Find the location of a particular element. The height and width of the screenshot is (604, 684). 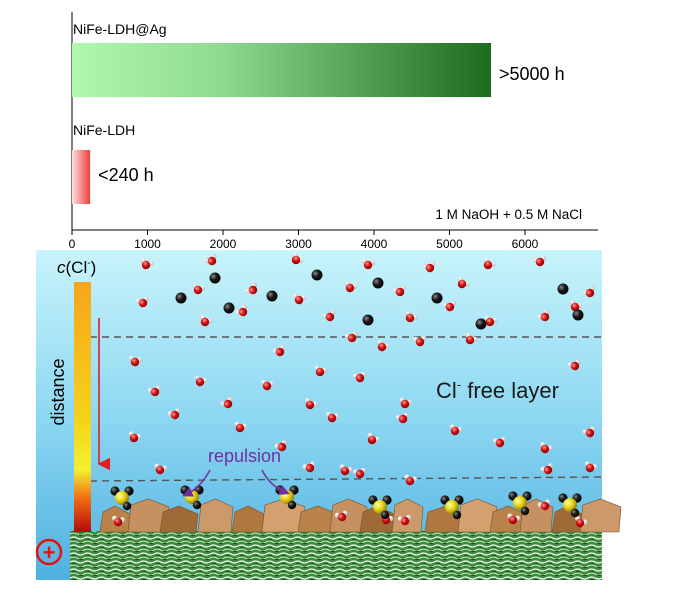

electrode is located at coordinates (336, 555).